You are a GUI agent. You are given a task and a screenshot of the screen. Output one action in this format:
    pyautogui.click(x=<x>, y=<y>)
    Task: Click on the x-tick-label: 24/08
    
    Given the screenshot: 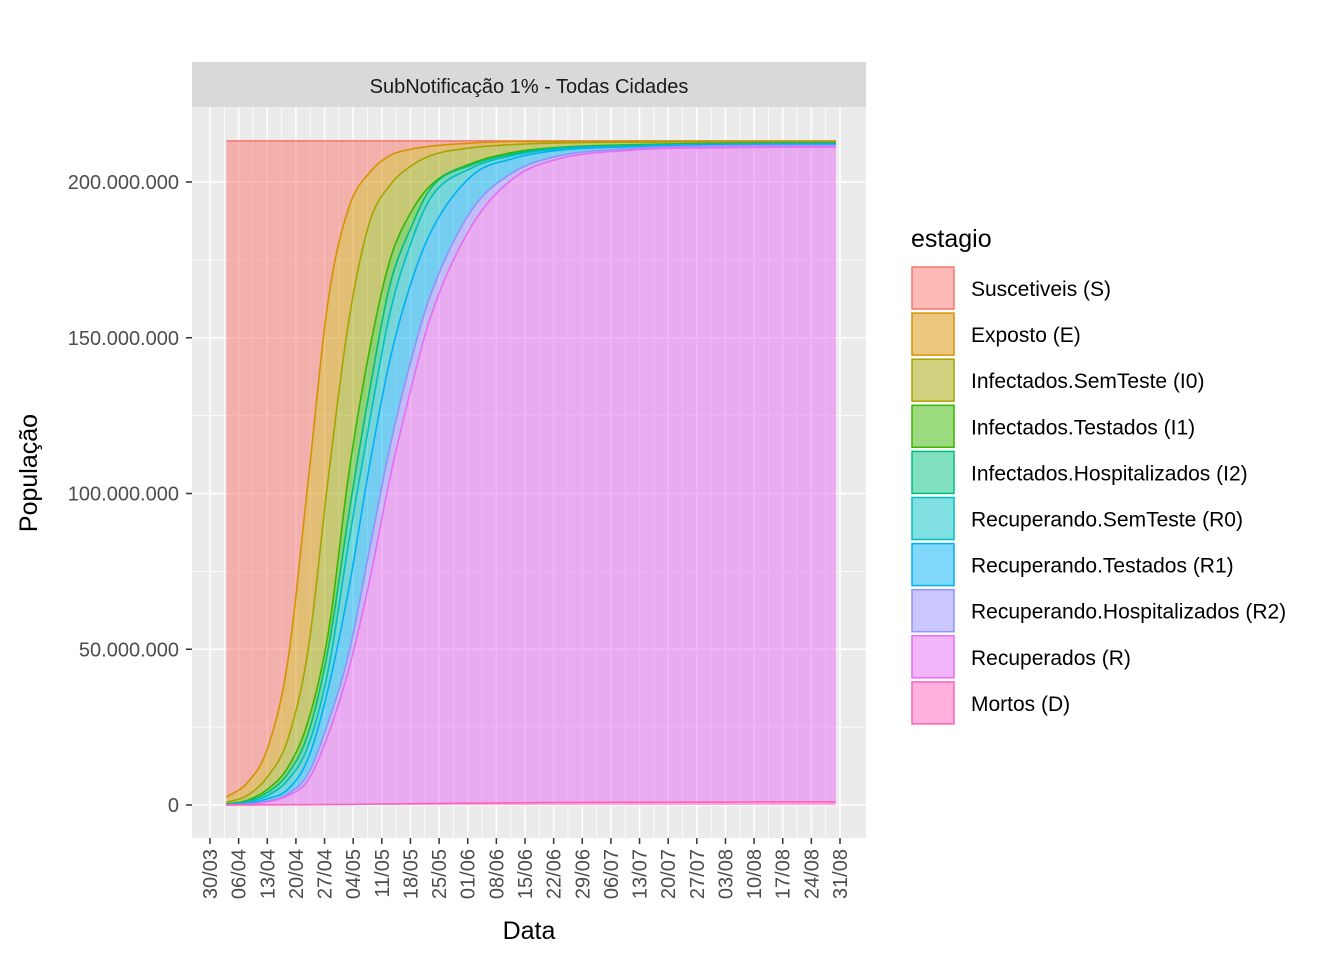 What is the action you would take?
    pyautogui.click(x=812, y=874)
    